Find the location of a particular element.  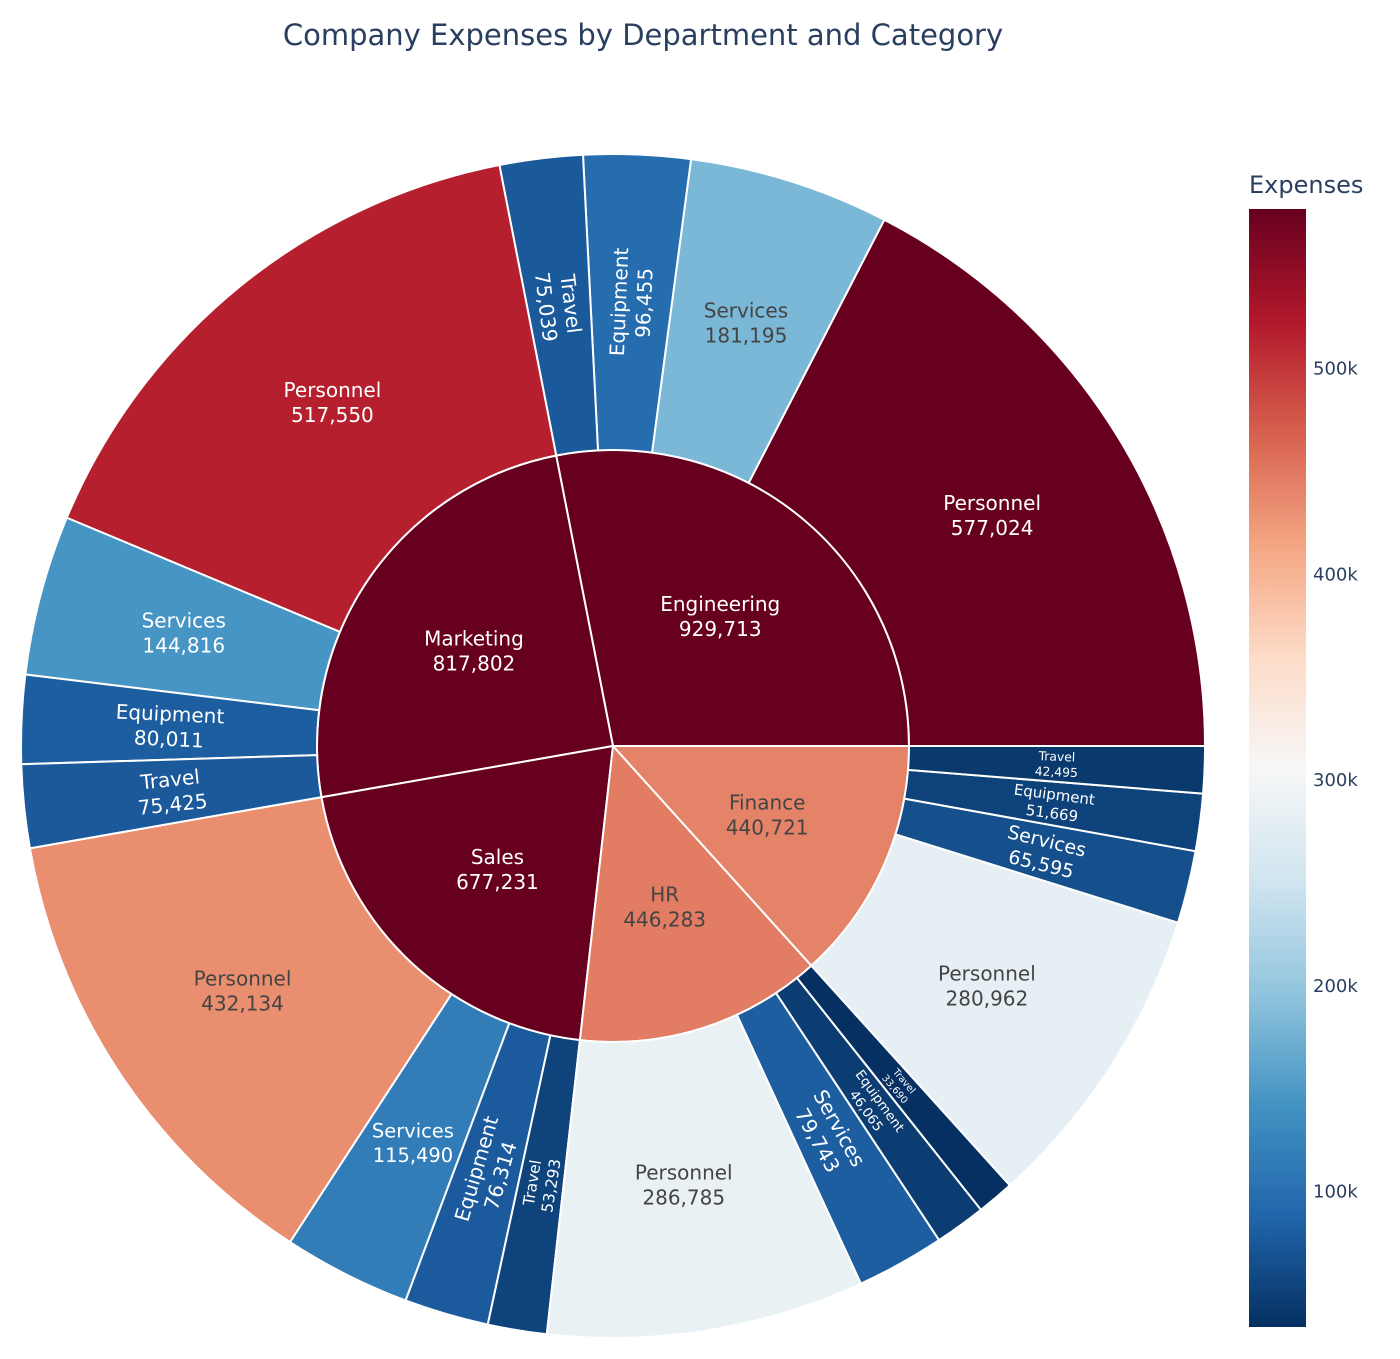

label-sales-travel: Travel53,293 is located at coordinates (542, 1184).